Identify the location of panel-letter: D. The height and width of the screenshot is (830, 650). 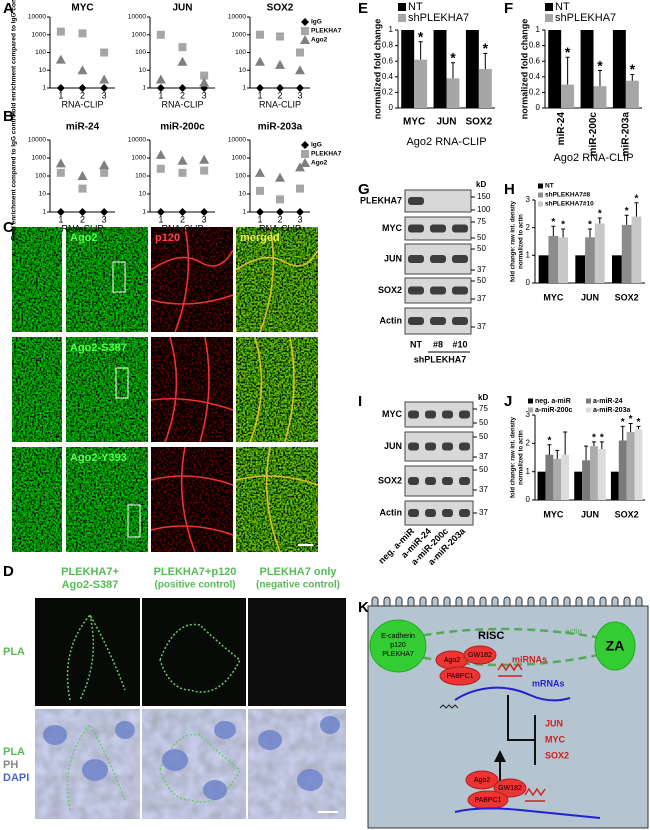
(8, 571).